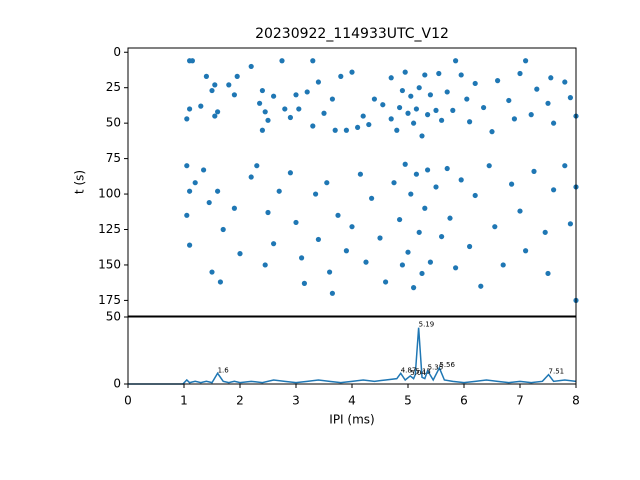  I want to click on y-tick-label: 125, so click(109, 229).